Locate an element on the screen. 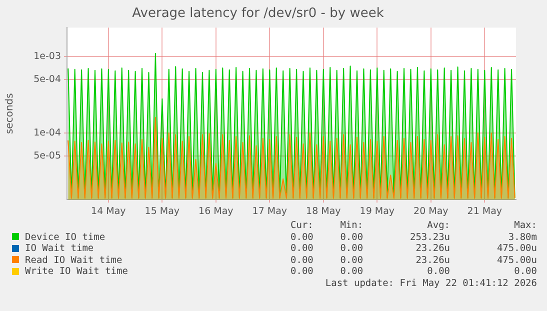  text: Min: is located at coordinates (351, 226).